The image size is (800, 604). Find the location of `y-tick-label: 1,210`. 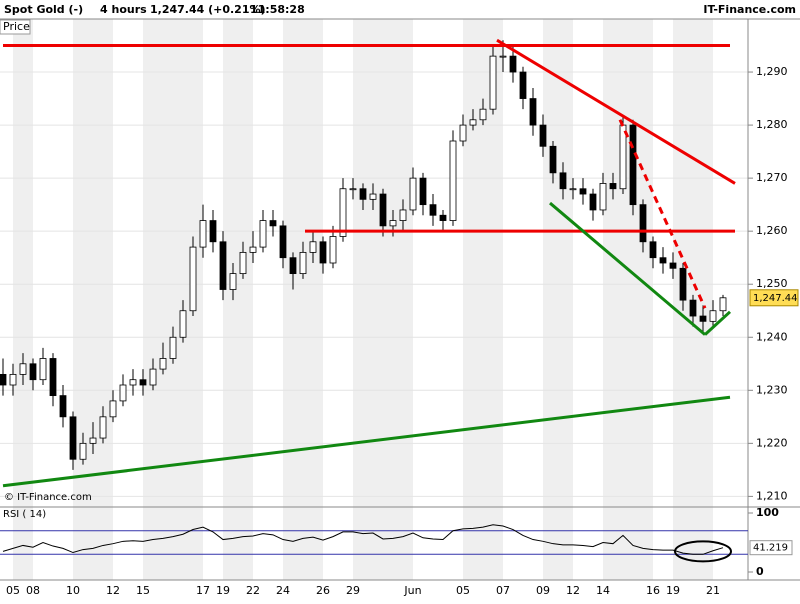

y-tick-label: 1,210 is located at coordinates (772, 495).